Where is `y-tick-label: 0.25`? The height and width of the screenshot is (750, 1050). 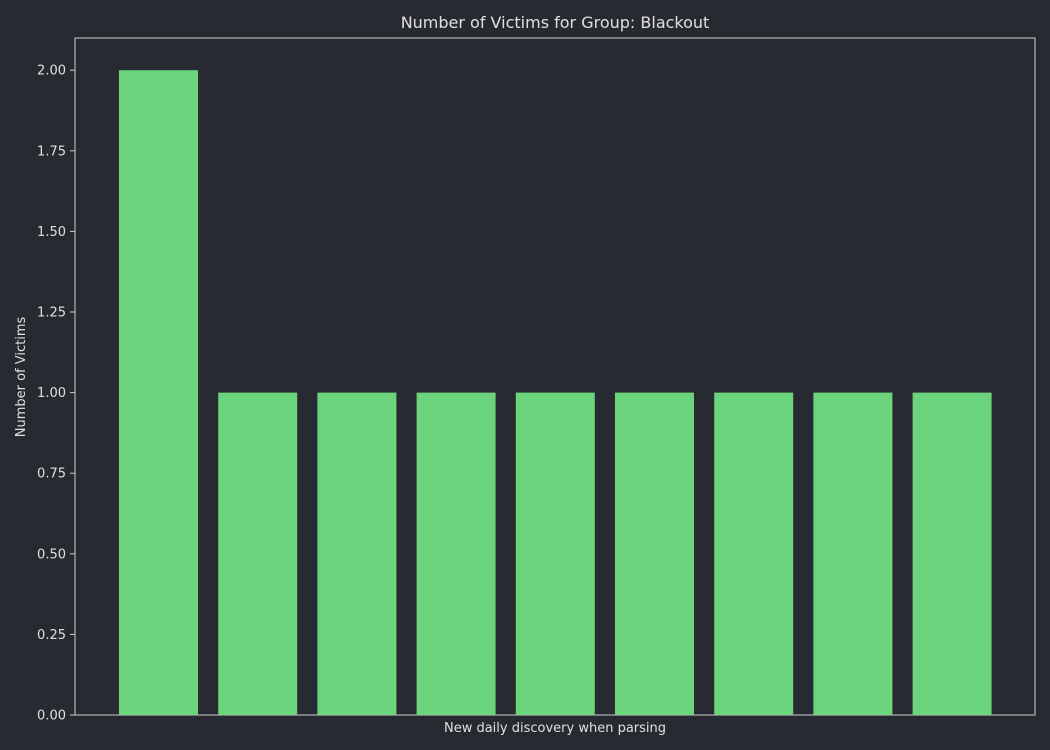 y-tick-label: 0.25 is located at coordinates (51, 635).